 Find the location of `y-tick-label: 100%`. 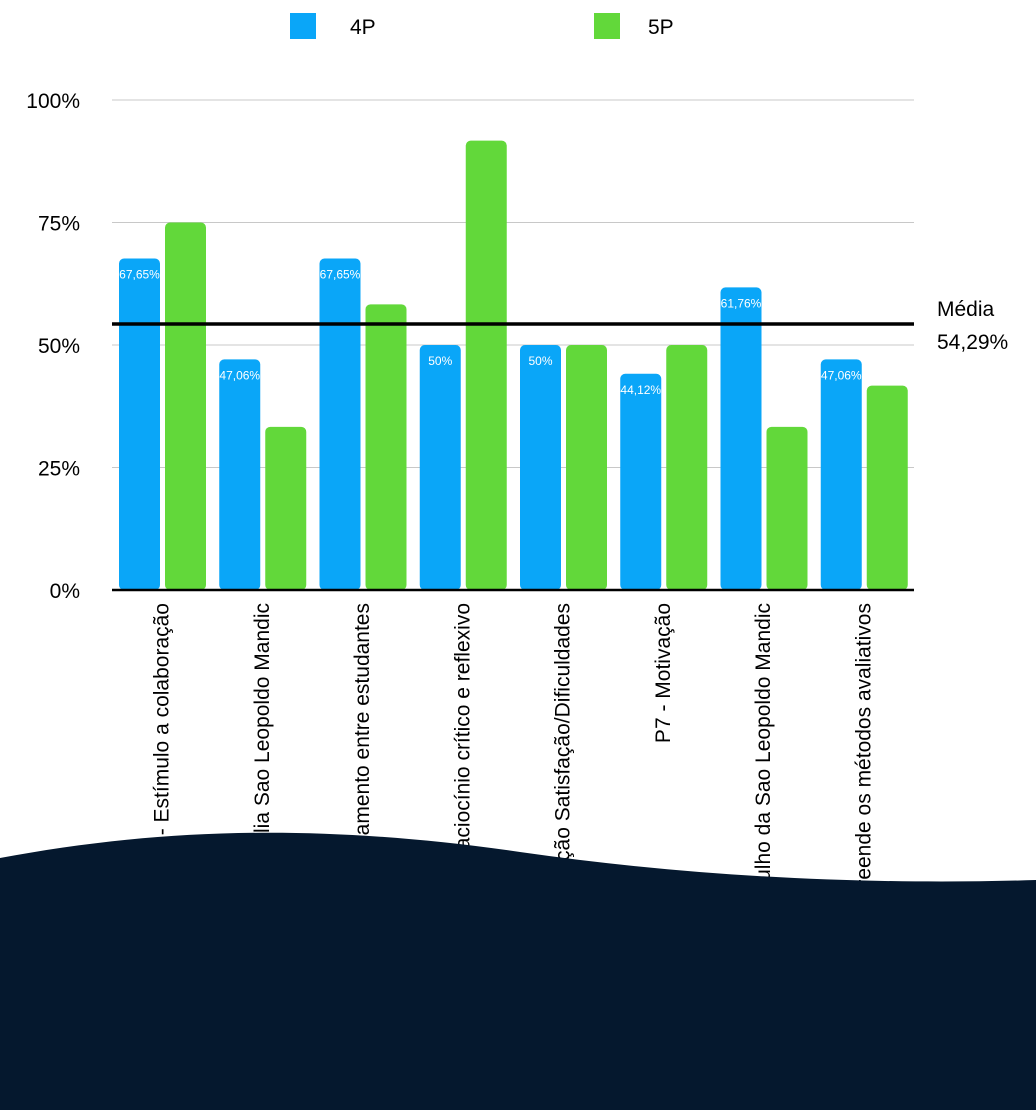

y-tick-label: 100% is located at coordinates (53, 101).